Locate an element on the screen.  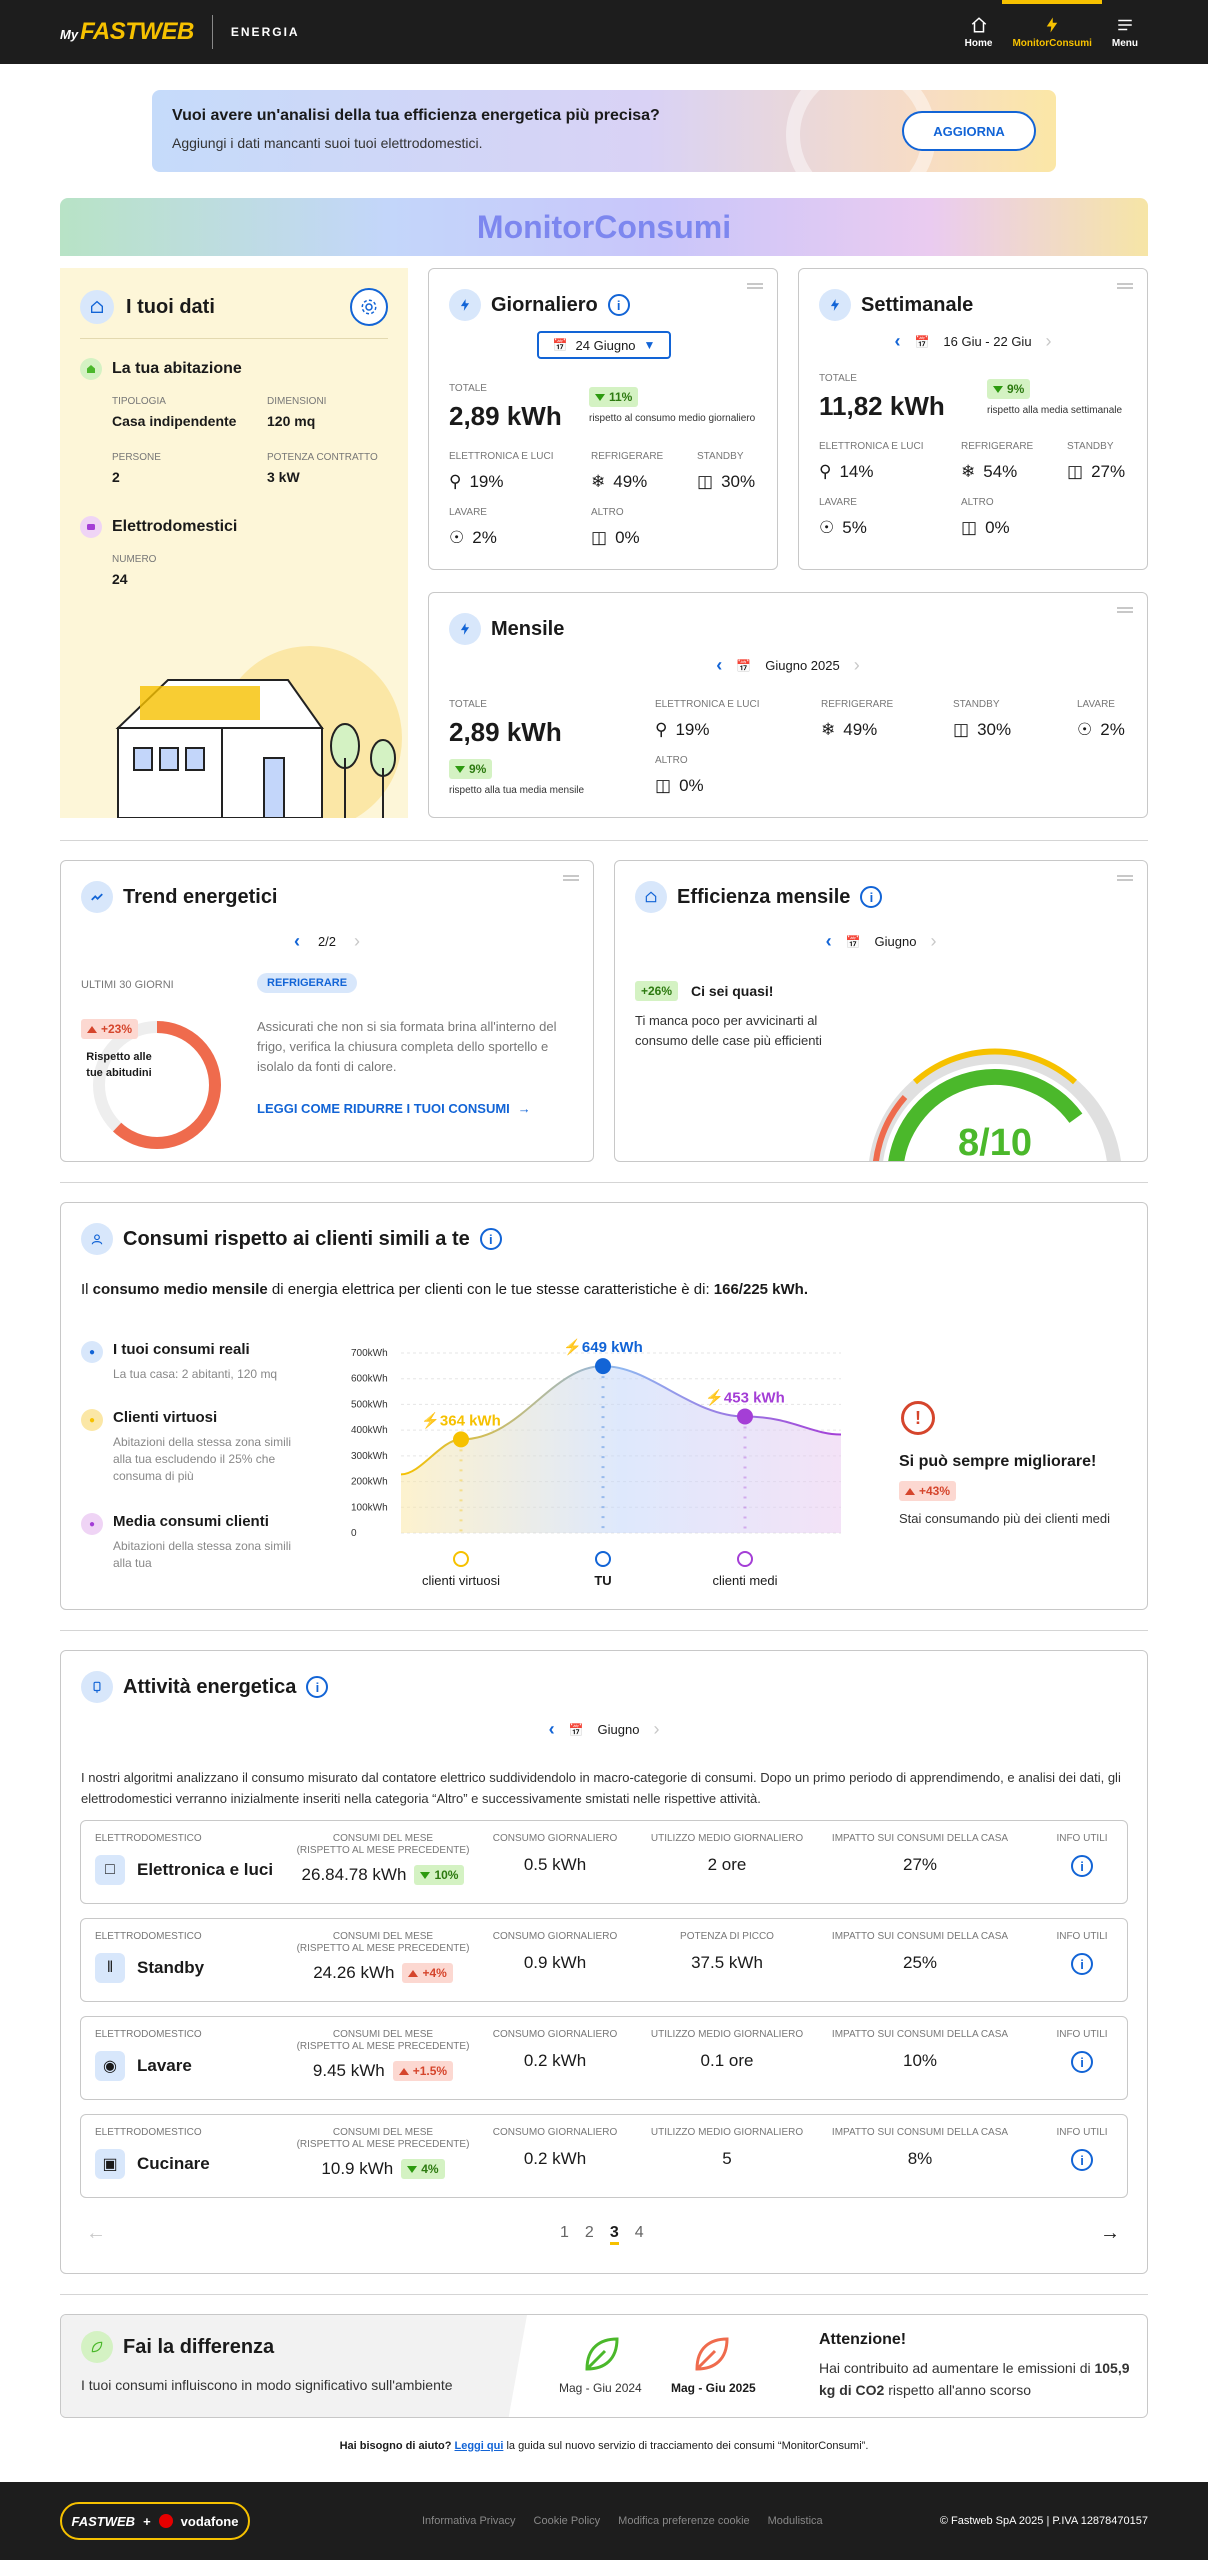
field-label: PERSONE is located at coordinates (136, 457).